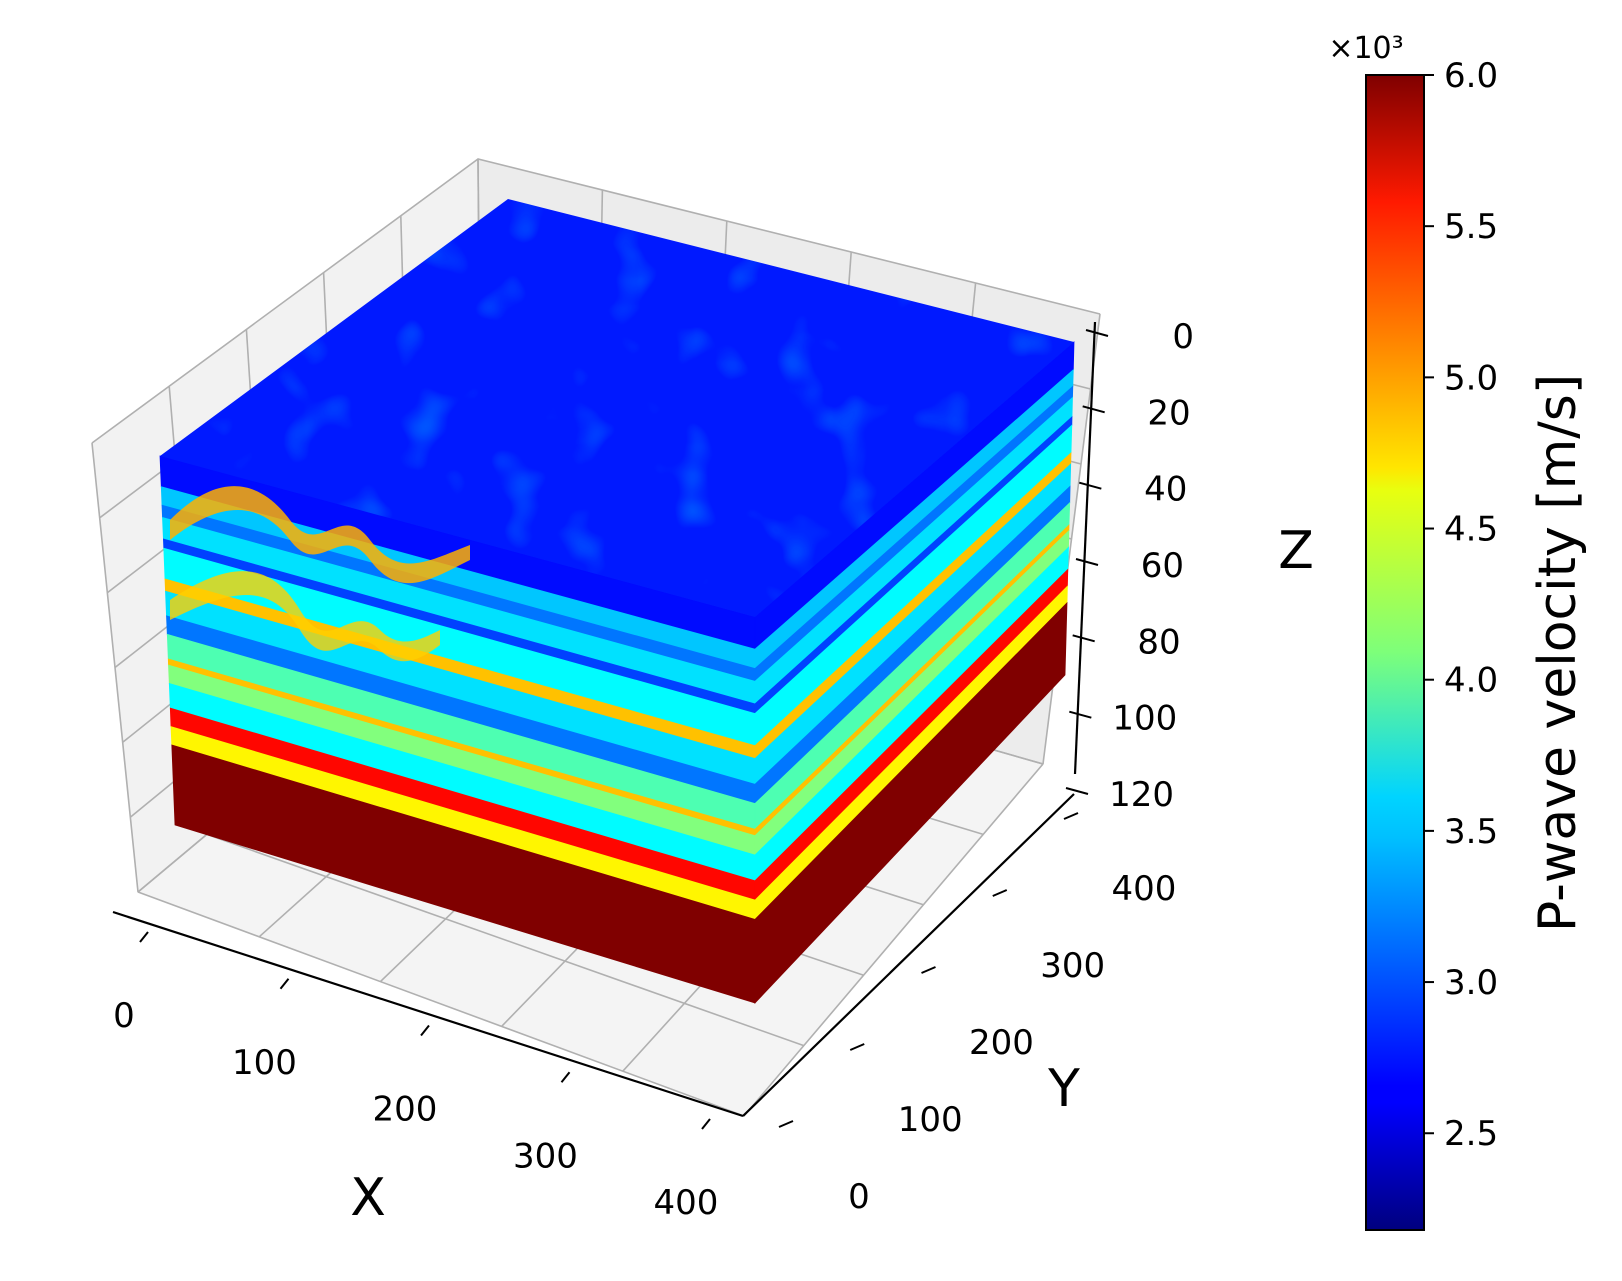  Describe the element at coordinates (545, 1156) in the screenshot. I see `x-tick-label: 300` at that location.